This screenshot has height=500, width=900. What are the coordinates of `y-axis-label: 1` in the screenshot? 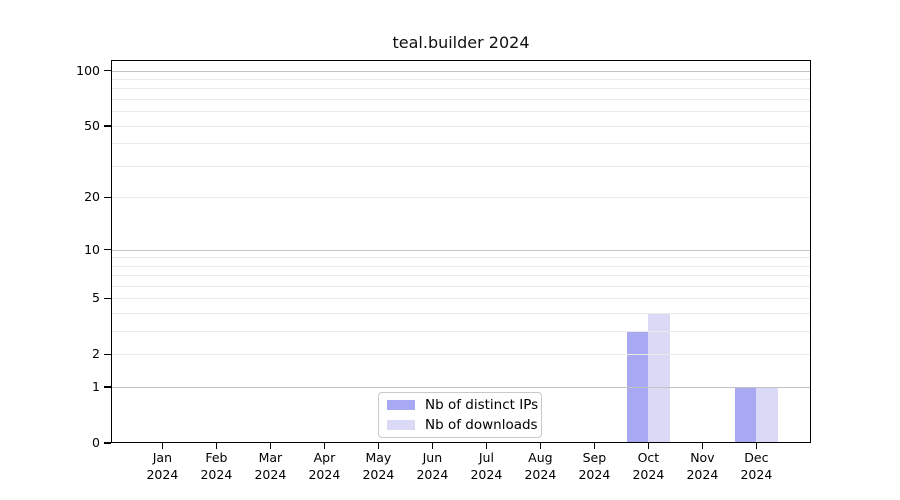 It's located at (96, 387).